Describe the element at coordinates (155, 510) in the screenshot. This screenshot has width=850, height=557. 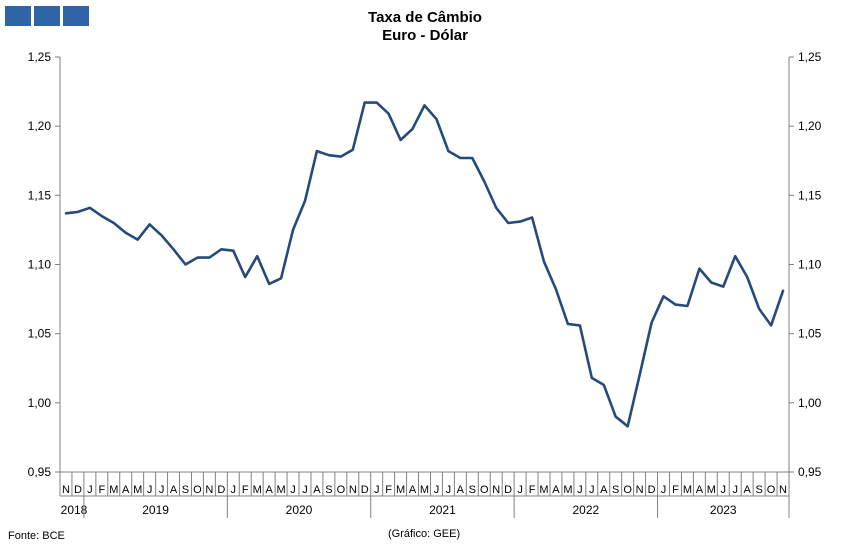
I see `x-tick-label-year: 2019` at that location.